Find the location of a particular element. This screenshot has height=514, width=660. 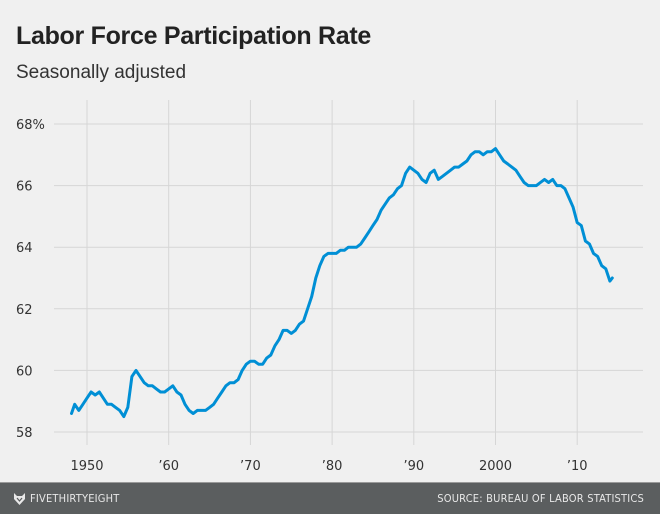

x-tick-label: ’10 is located at coordinates (577, 466).